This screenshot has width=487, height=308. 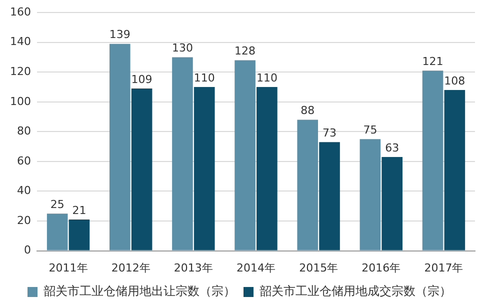 I want to click on x-tick-label: 2016年, so click(x=381, y=267).